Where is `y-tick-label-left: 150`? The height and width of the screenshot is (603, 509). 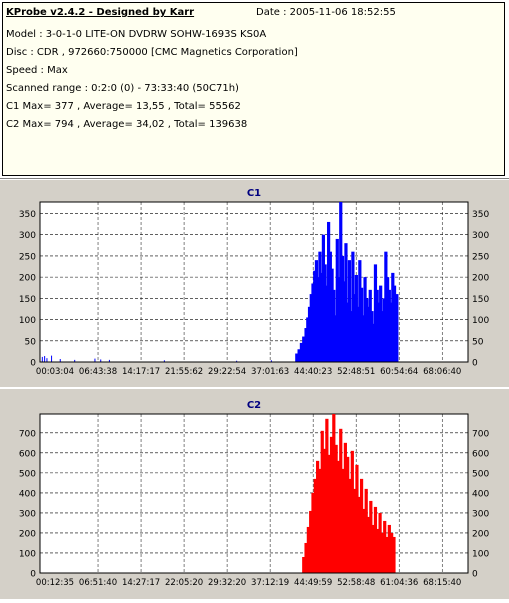 y-tick-label-left: 150 is located at coordinates (27, 300).